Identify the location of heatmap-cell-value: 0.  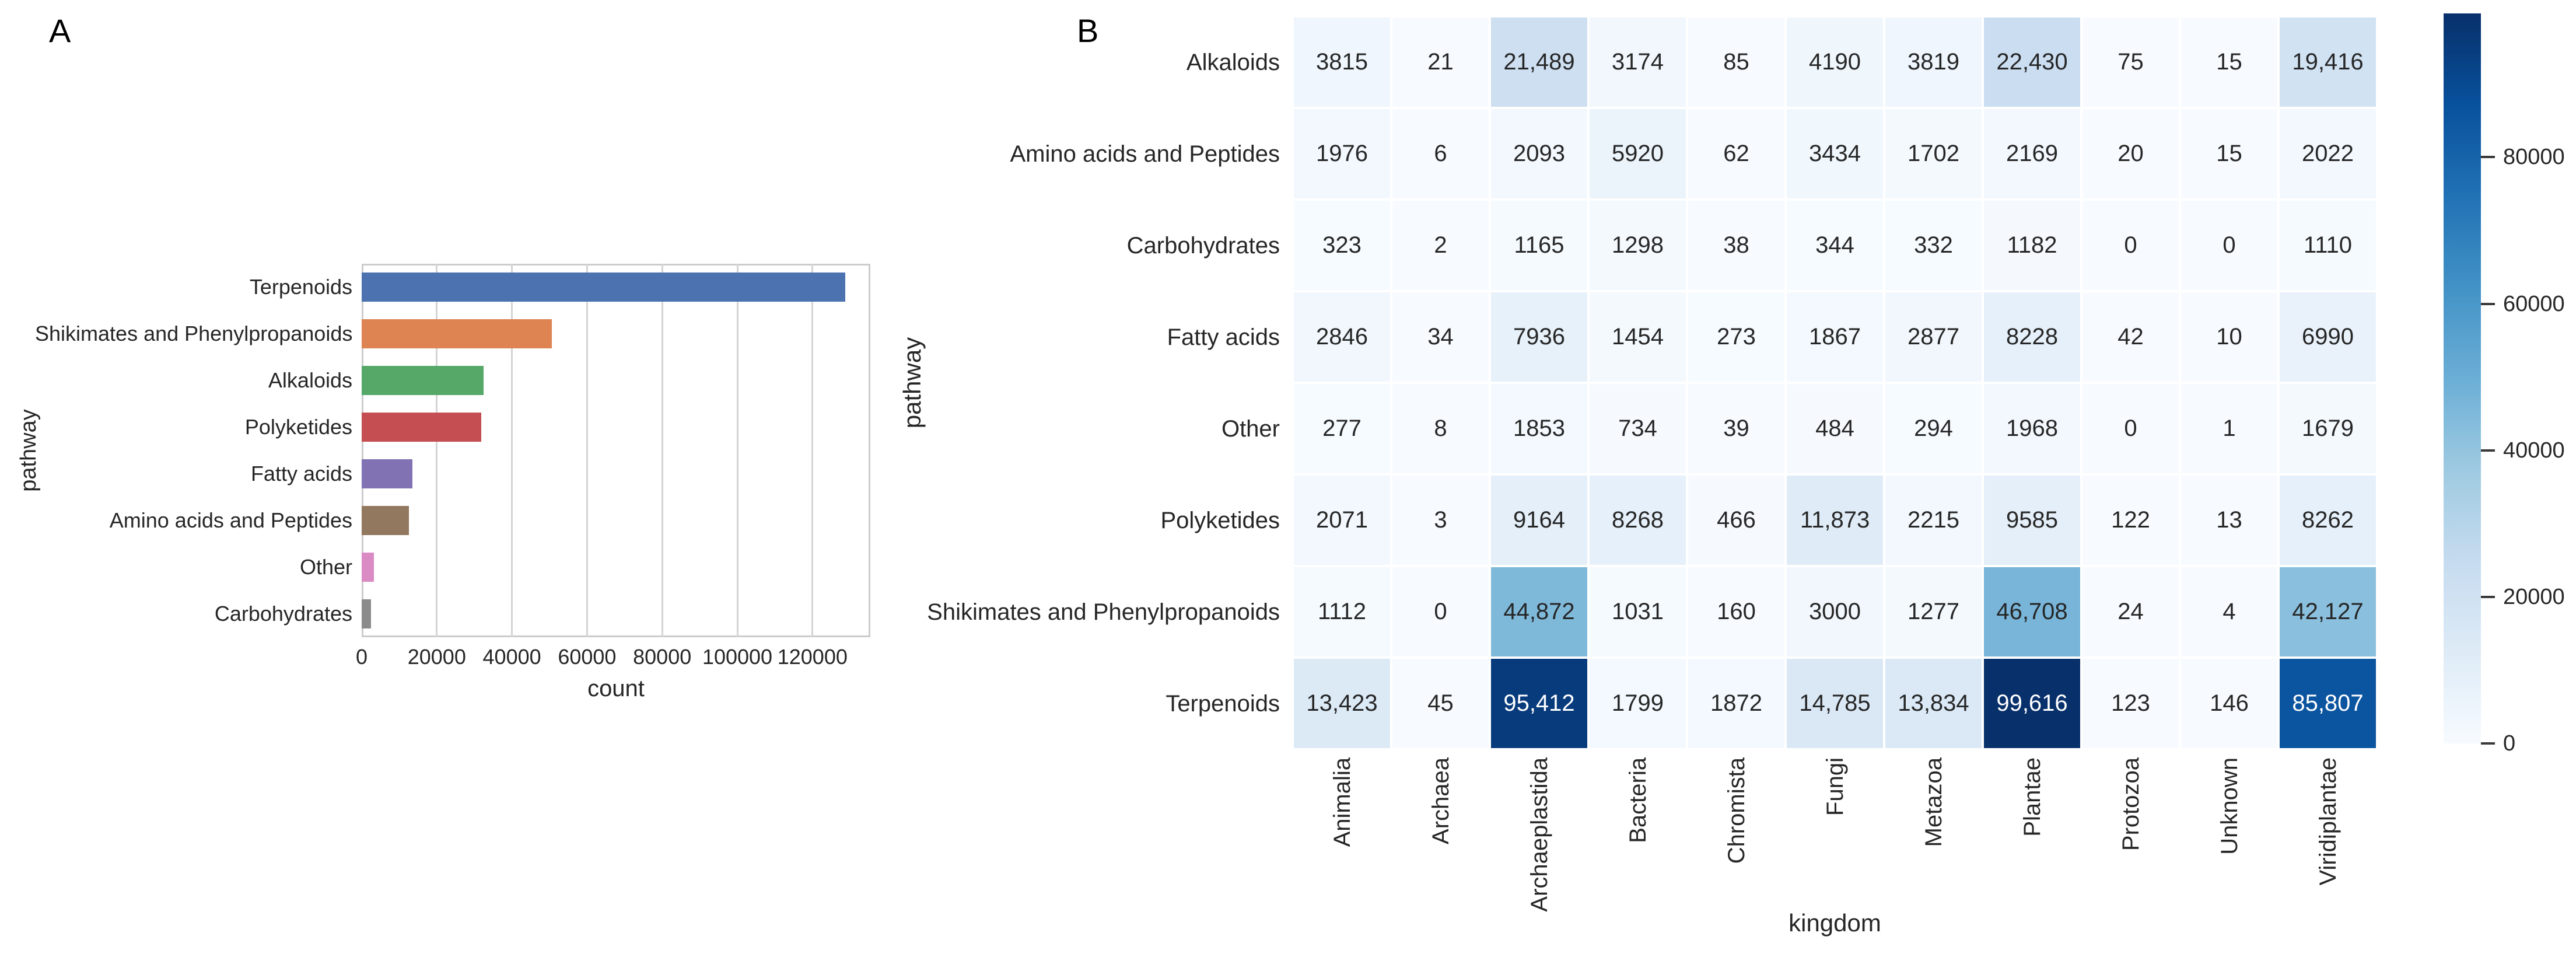
(2130, 245).